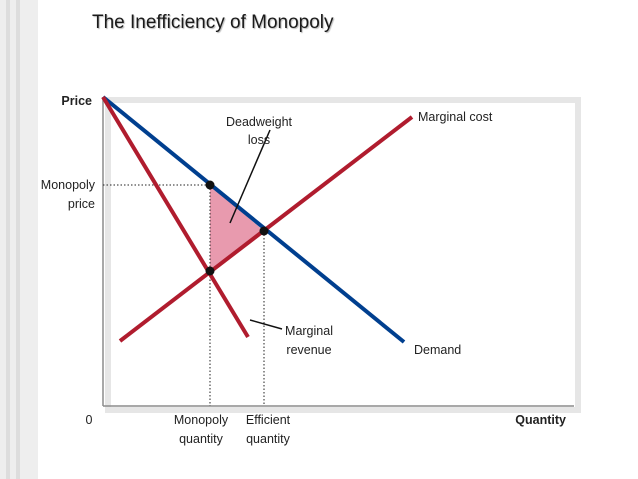 This screenshot has width=638, height=479. I want to click on deadweight-loss-label-line1: Deadweight, so click(259, 122).